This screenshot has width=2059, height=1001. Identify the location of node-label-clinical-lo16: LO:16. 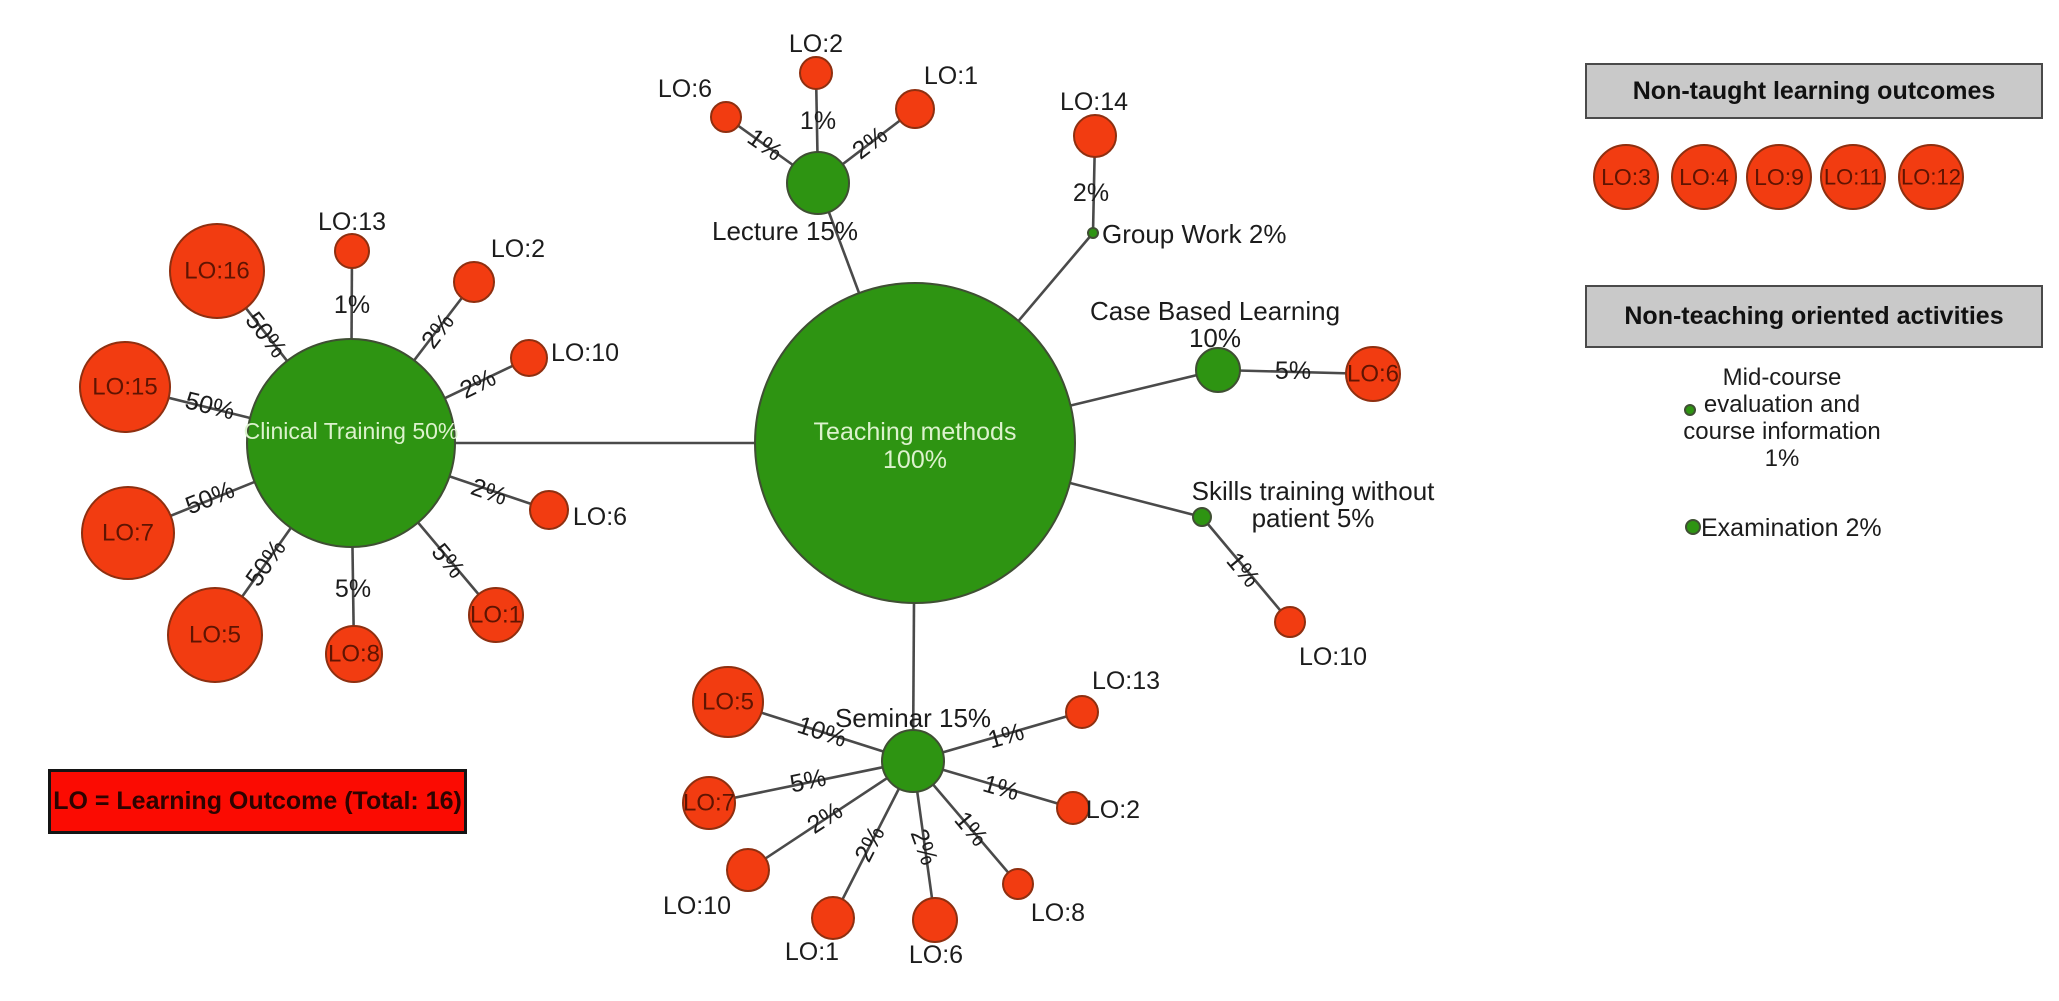
(216, 271).